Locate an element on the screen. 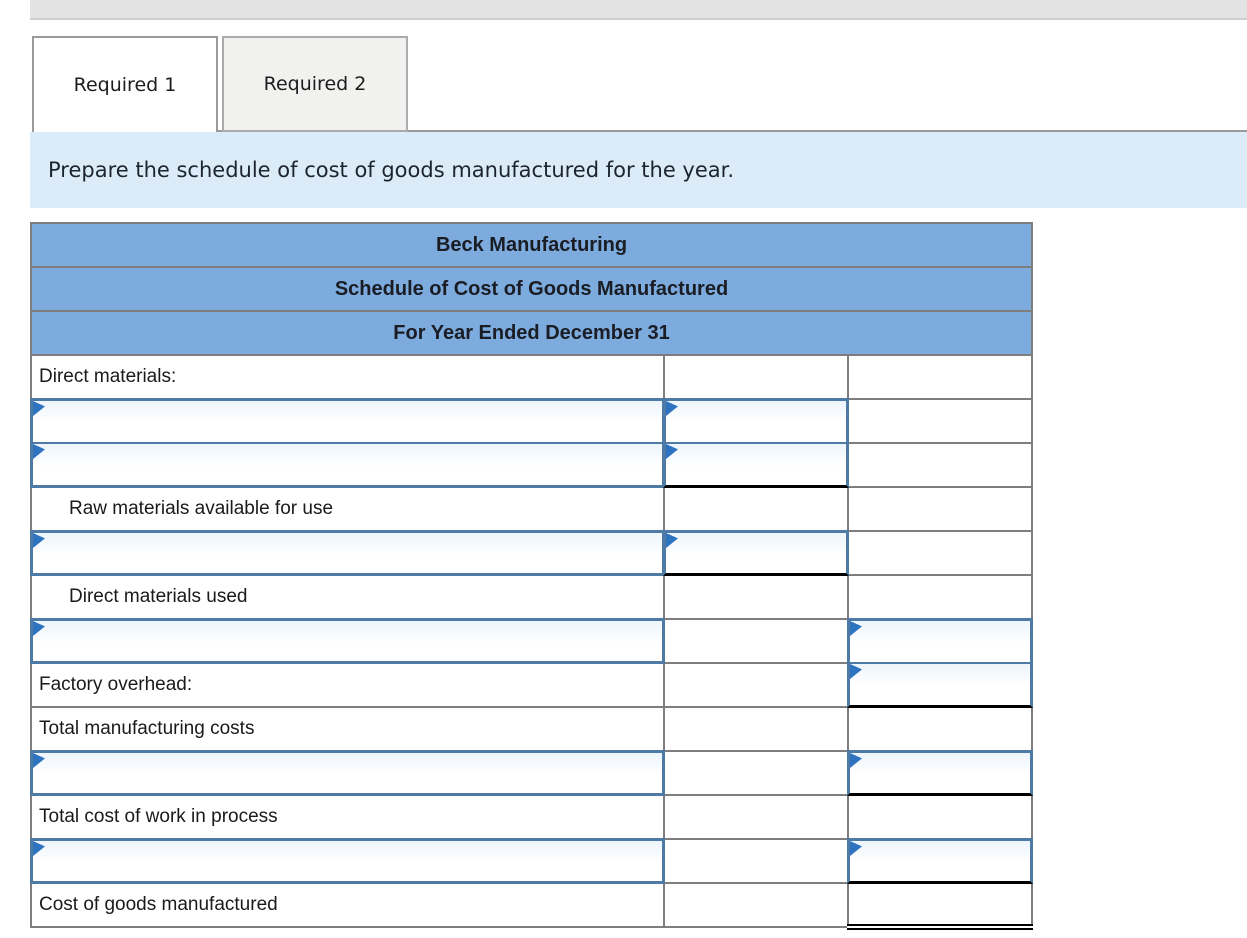 Image resolution: width=1247 pixels, height=938 pixels. table-row: Factory overhead: is located at coordinates (532, 685).